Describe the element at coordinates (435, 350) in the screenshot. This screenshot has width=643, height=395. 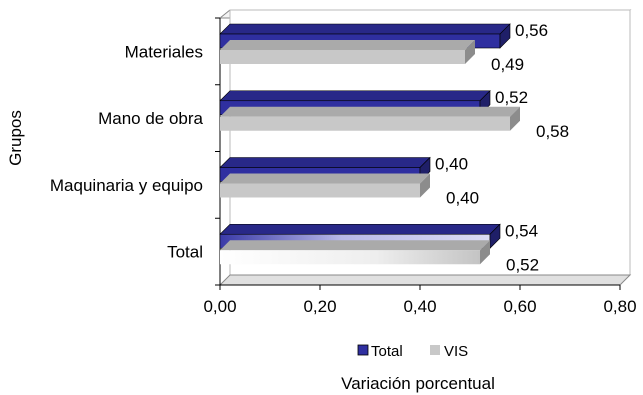
I see `legend-swatch-vis` at that location.